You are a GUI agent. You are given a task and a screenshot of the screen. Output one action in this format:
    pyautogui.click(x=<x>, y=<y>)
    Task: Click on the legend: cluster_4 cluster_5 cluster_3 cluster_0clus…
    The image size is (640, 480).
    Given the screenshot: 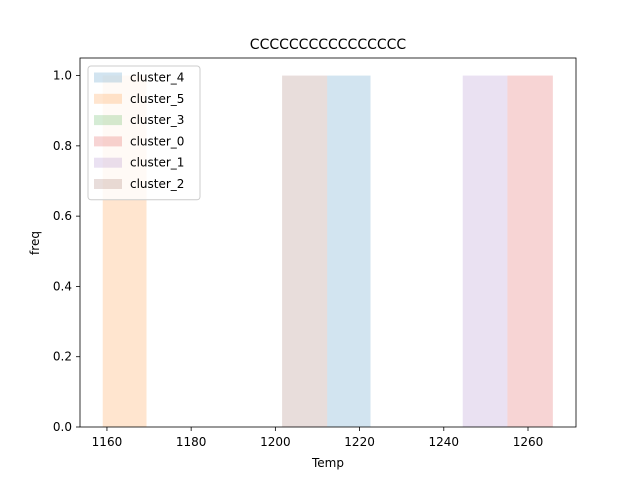 What is the action you would take?
    pyautogui.click(x=144, y=133)
    